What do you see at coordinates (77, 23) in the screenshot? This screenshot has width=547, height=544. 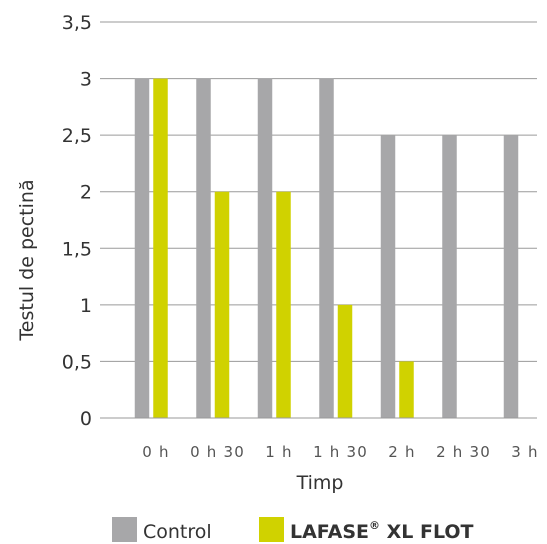 I see `y-tick-label: 3,5` at bounding box center [77, 23].